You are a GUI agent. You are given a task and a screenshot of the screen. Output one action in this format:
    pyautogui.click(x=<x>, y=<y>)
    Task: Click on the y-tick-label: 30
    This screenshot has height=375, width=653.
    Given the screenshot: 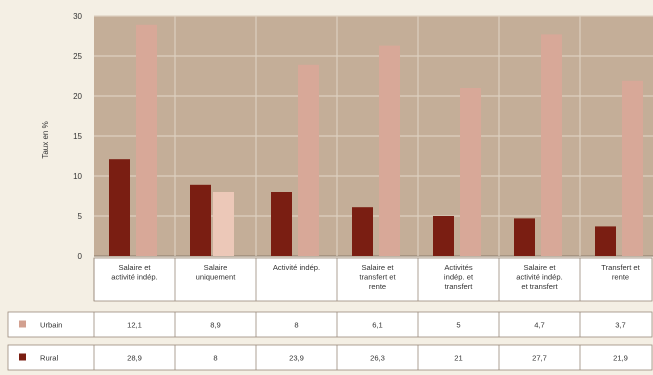 What is the action you would take?
    pyautogui.click(x=77, y=16)
    